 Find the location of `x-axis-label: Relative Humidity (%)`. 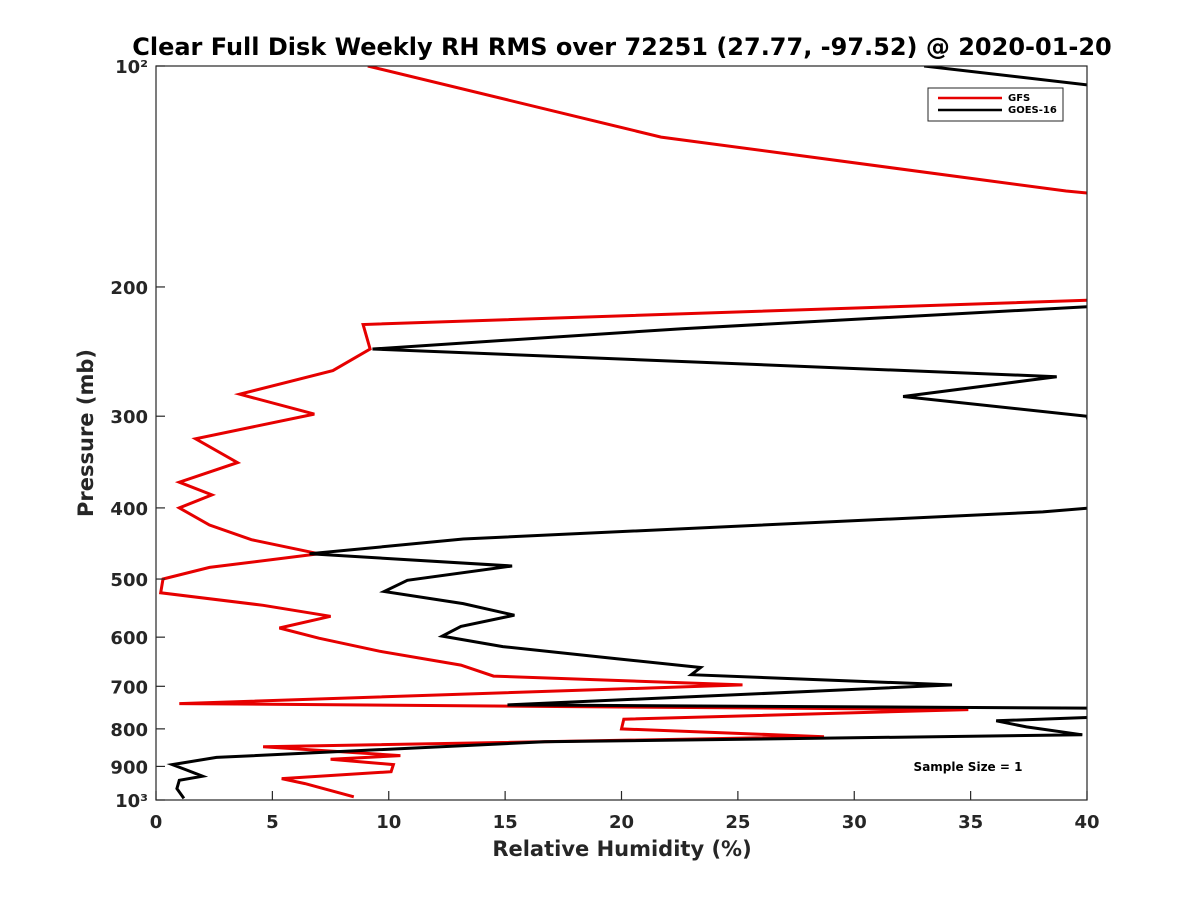

x-axis-label: Relative Humidity (%) is located at coordinates (621, 849).